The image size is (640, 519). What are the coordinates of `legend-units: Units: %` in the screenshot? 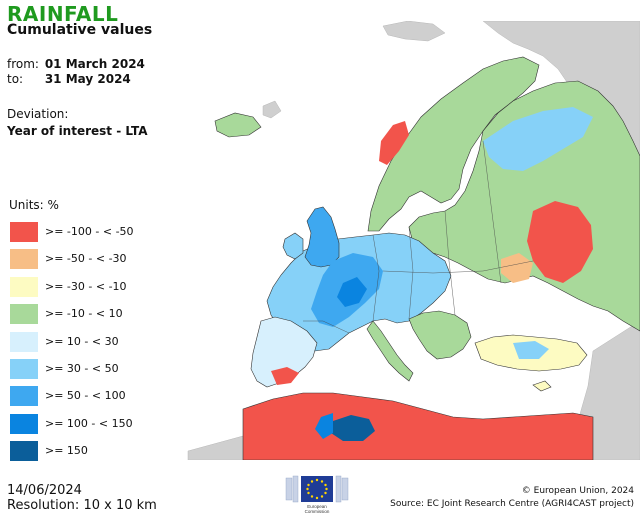 It's located at (34, 205).